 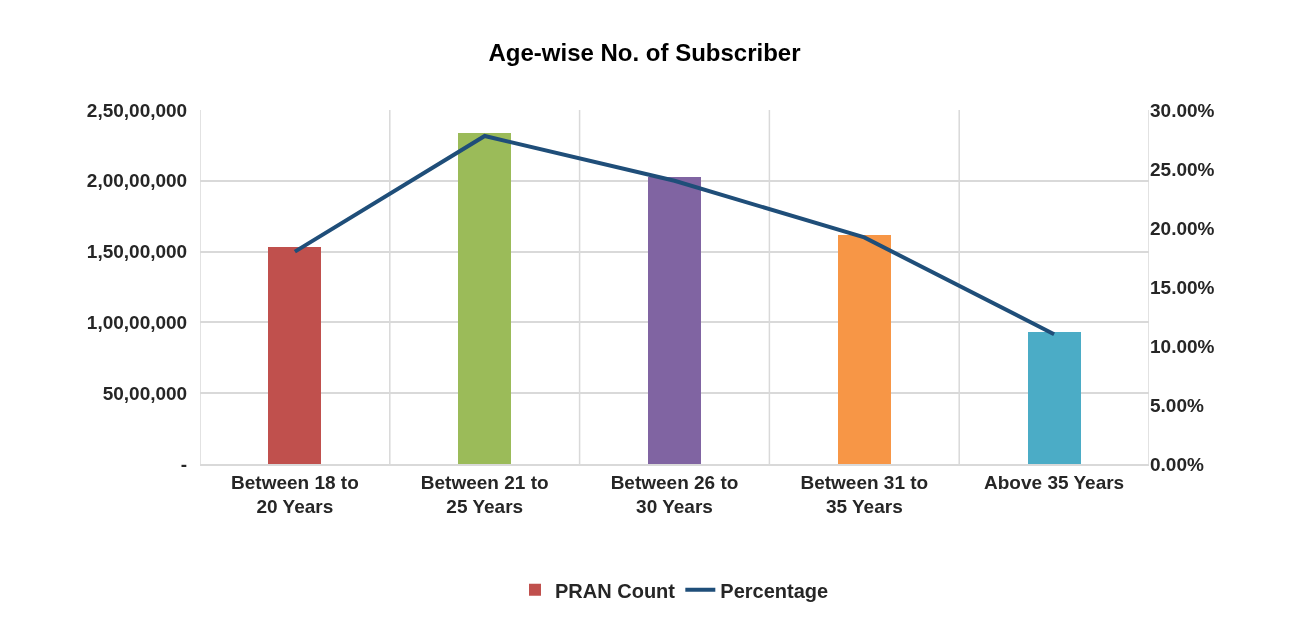 I want to click on y2-tick-label: 20.00%, so click(x=1182, y=228).